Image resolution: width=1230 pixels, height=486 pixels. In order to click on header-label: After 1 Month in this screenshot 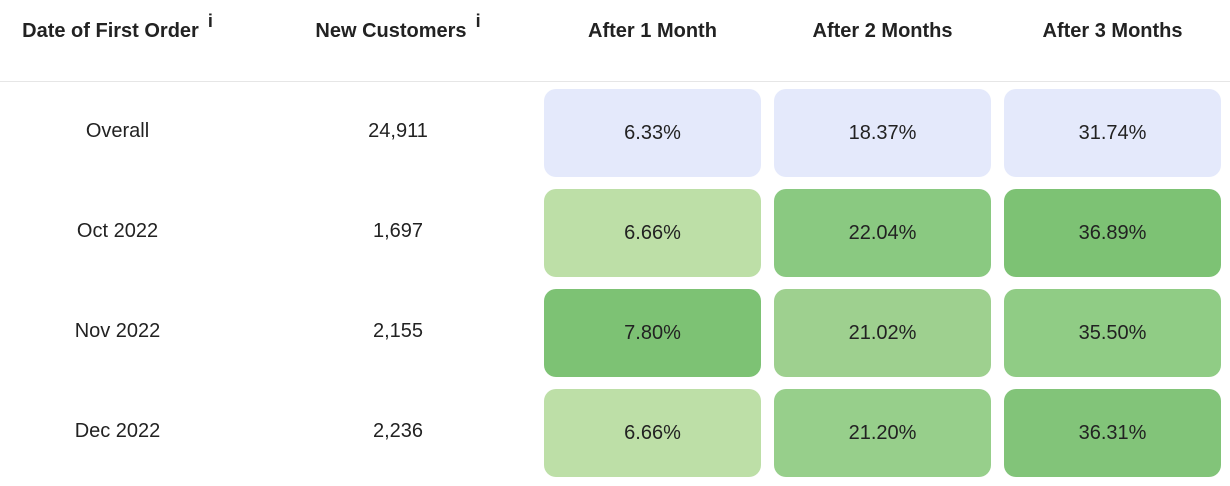, I will do `click(652, 31)`.